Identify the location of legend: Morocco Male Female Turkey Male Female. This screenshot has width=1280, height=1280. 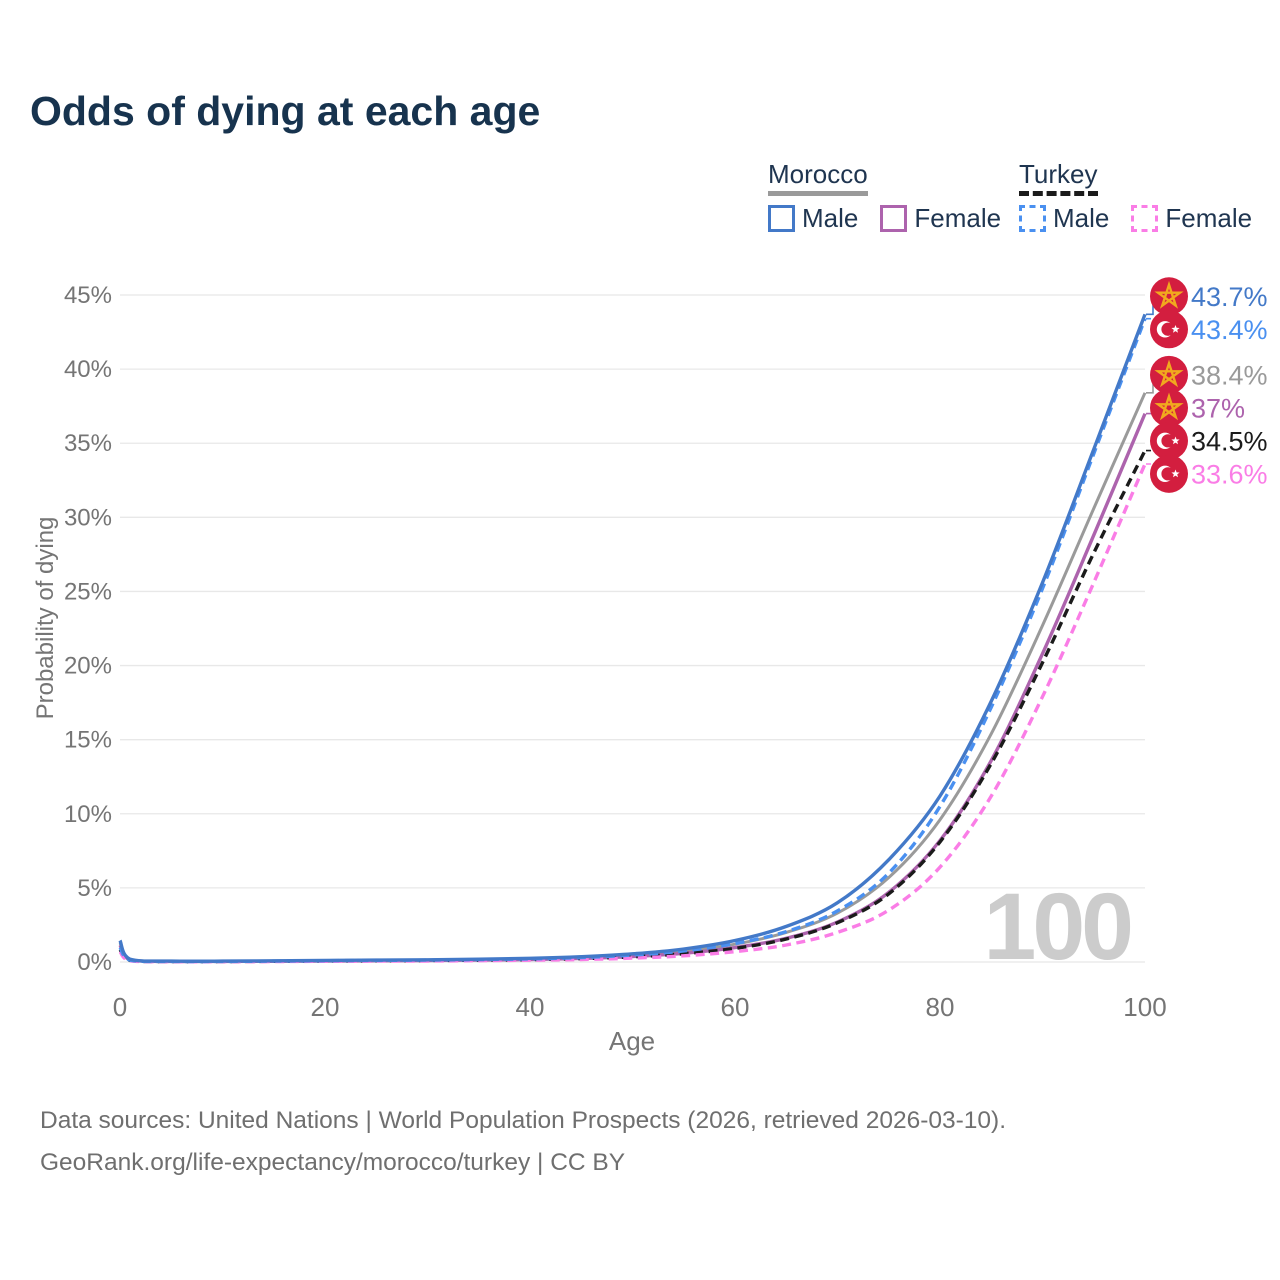
(640, 200).